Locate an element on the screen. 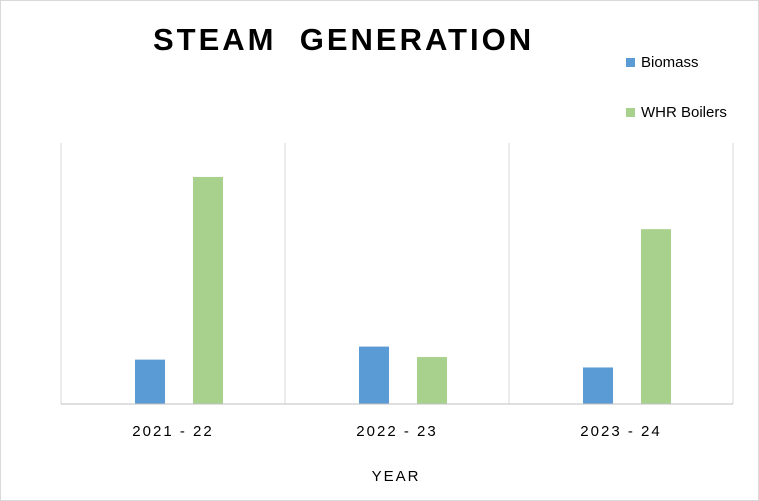  legend-label-whr-boilers: WHR Boilers is located at coordinates (684, 112).